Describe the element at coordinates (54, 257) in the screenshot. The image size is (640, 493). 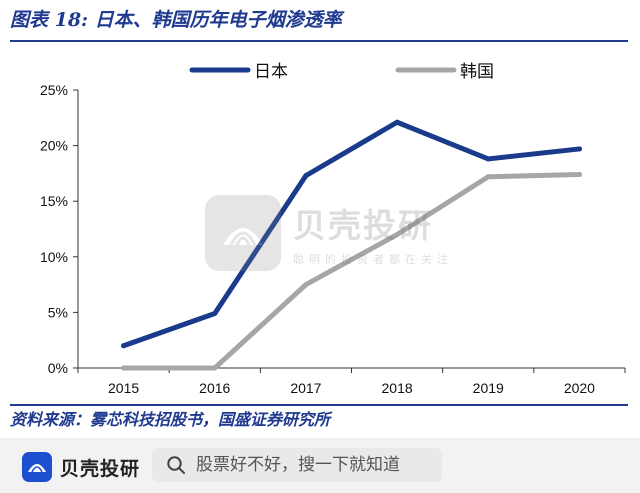
I see `y-tick-label: 10%` at that location.